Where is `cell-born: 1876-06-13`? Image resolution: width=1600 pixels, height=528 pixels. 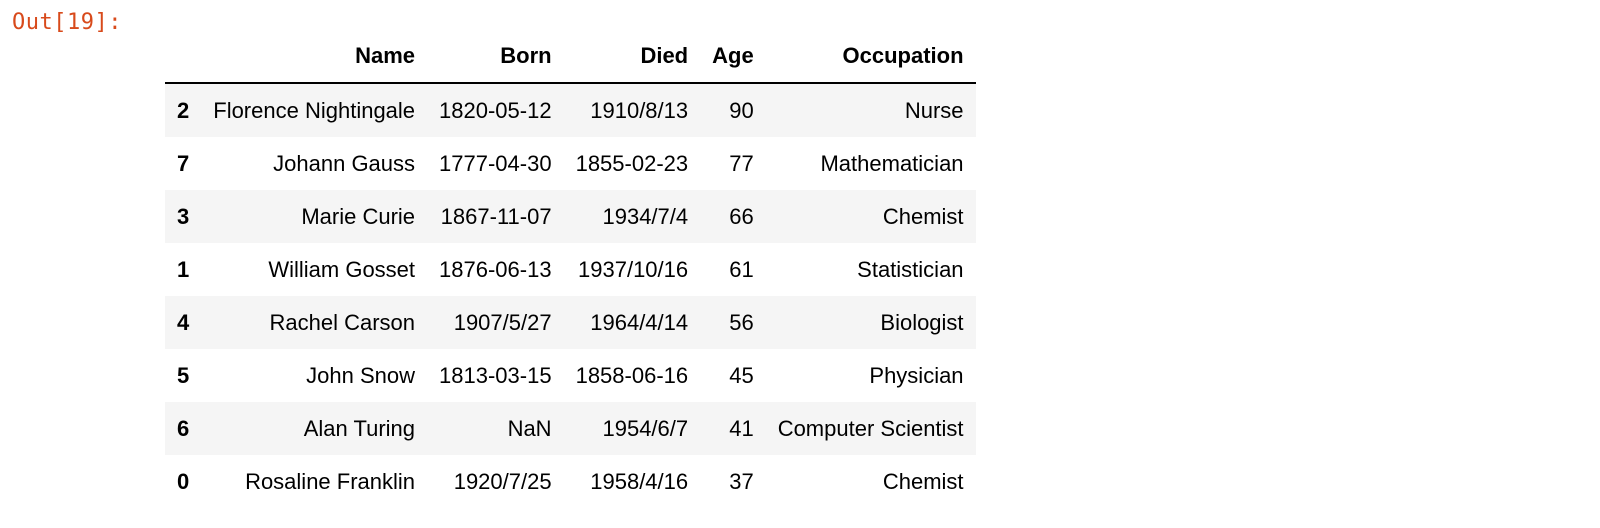
cell-born: 1876-06-13 is located at coordinates (495, 269).